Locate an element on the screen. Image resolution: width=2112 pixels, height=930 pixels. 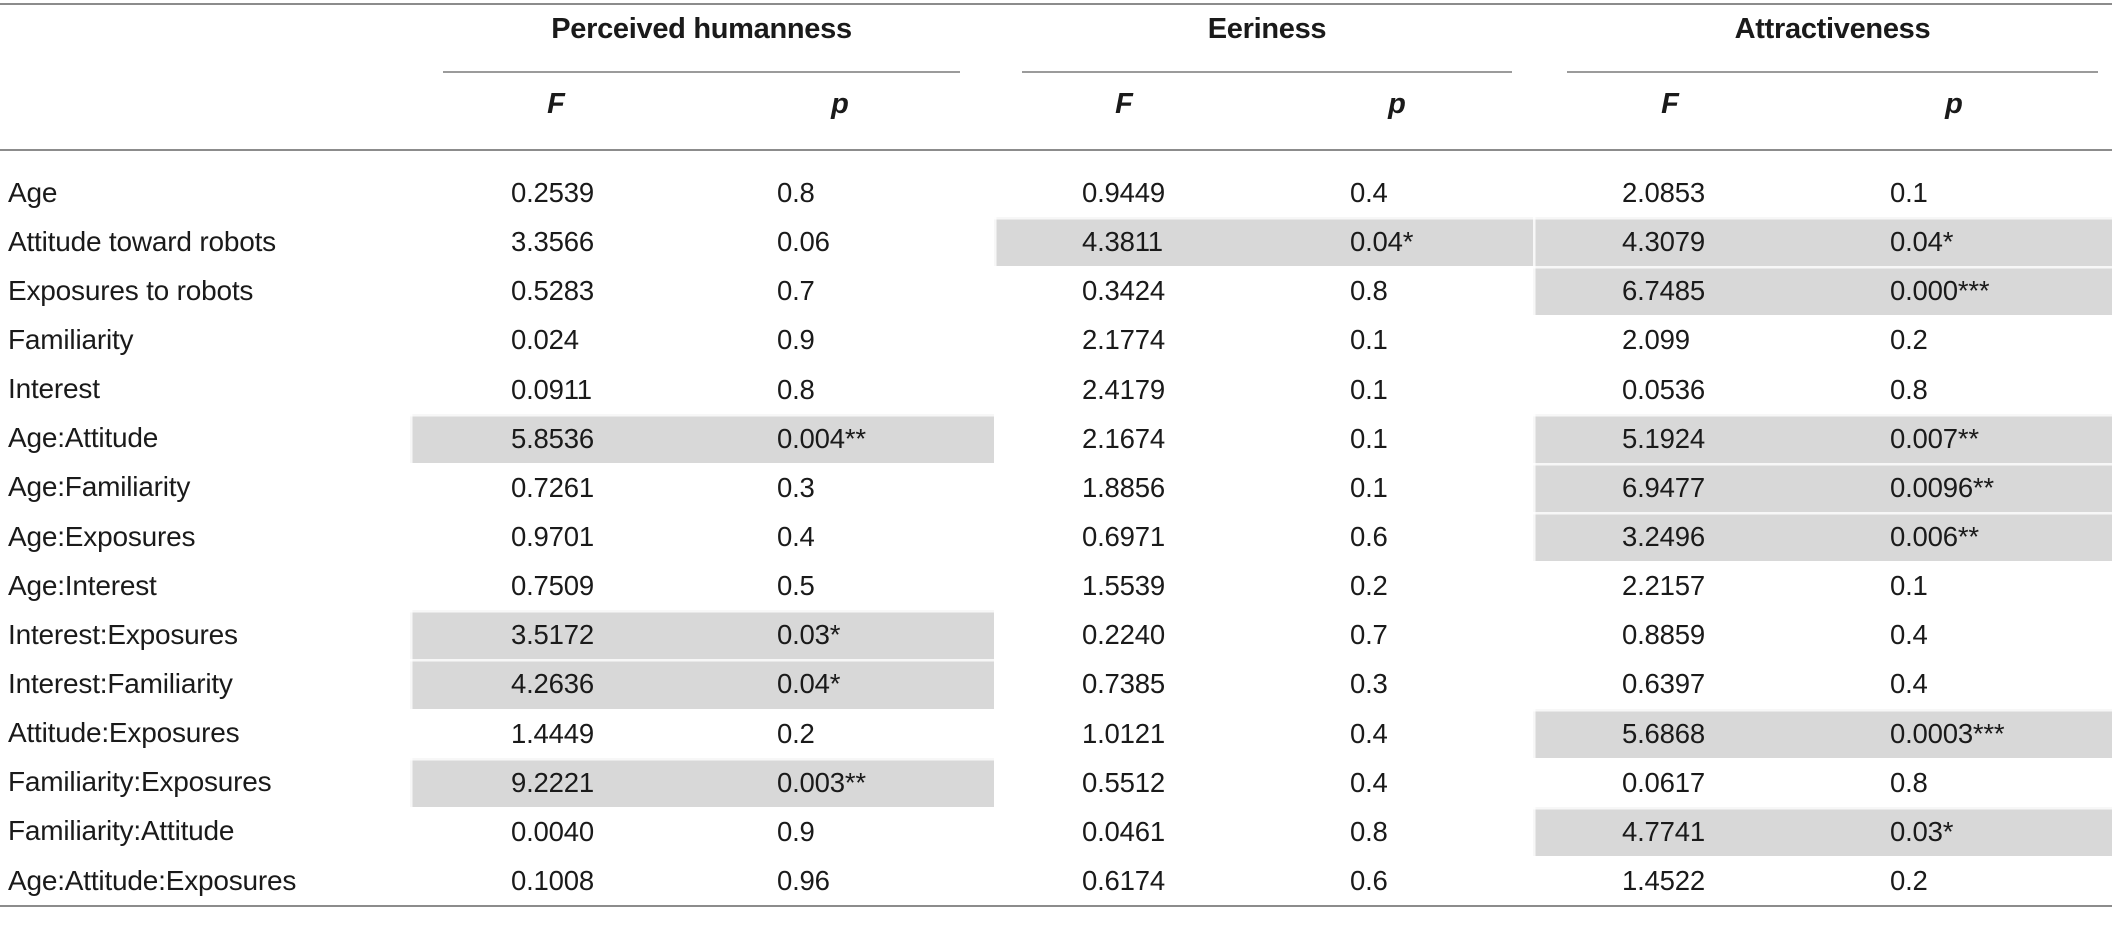
rule-bottom is located at coordinates (1056, 906).